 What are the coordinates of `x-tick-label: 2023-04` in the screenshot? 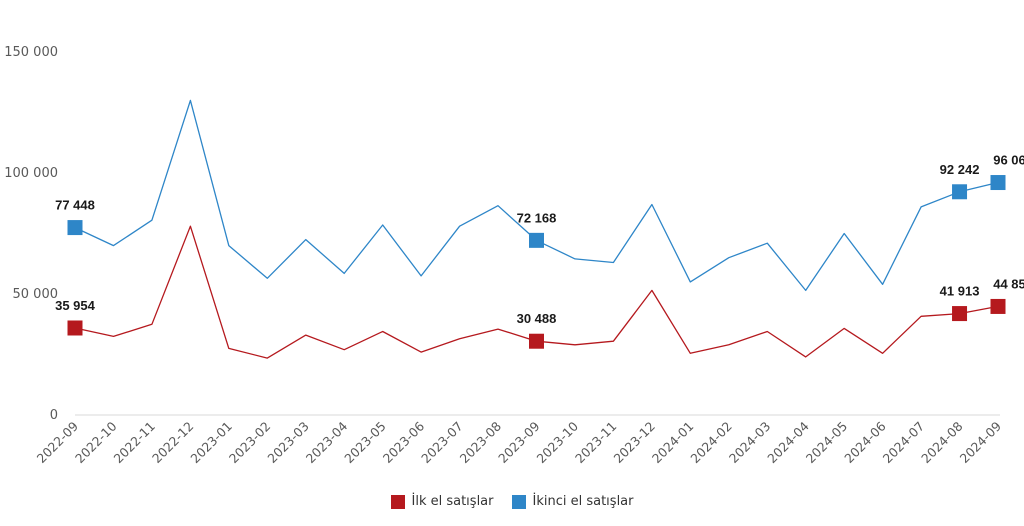 It's located at (327, 442).